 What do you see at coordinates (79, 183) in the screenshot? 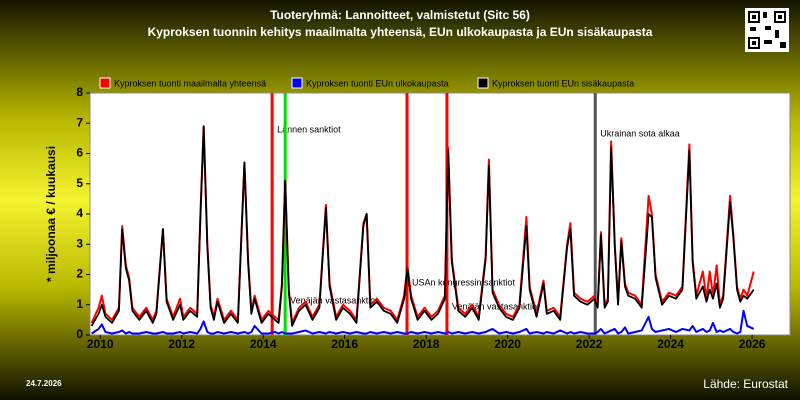
I see `y-tick-label: 5` at bounding box center [79, 183].